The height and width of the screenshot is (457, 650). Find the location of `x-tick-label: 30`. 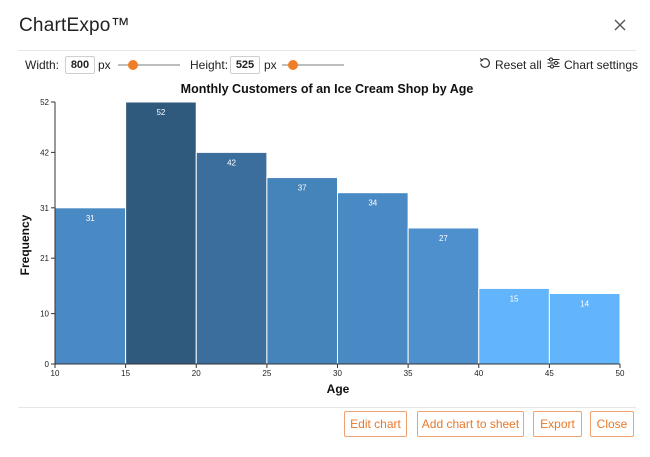

x-tick-label: 30 is located at coordinates (337, 373).